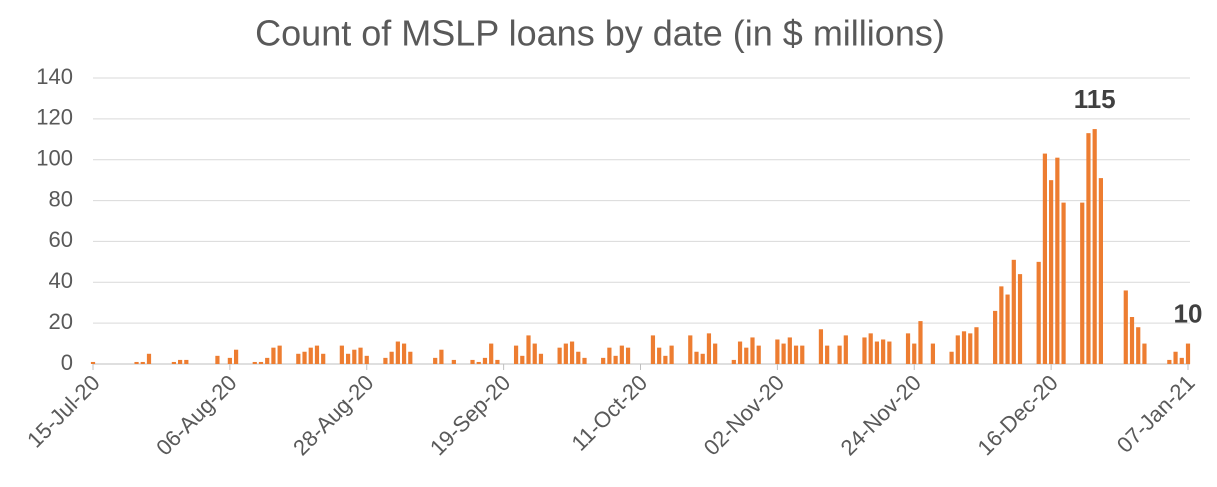  What do you see at coordinates (1017, 415) in the screenshot?
I see `x-tick-label: 16-Dec-20` at bounding box center [1017, 415].